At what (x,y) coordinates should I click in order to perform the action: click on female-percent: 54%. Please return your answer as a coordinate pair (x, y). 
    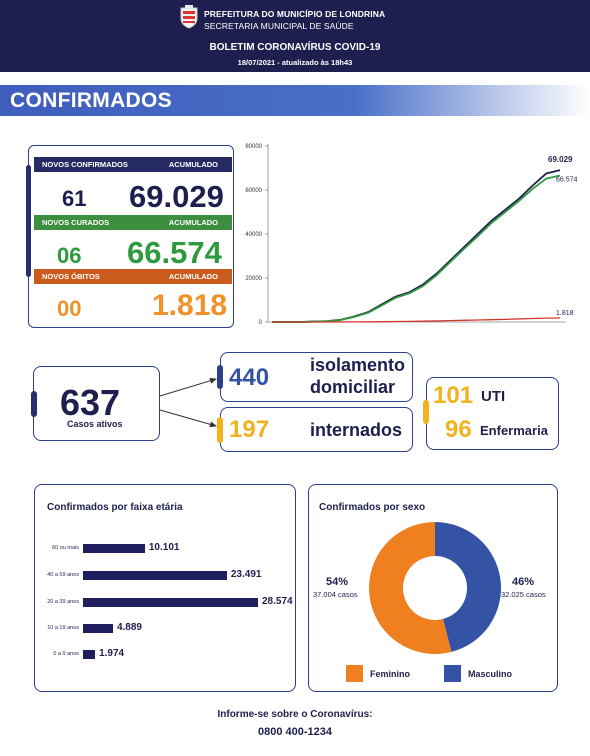
    Looking at the image, I should click on (337, 582).